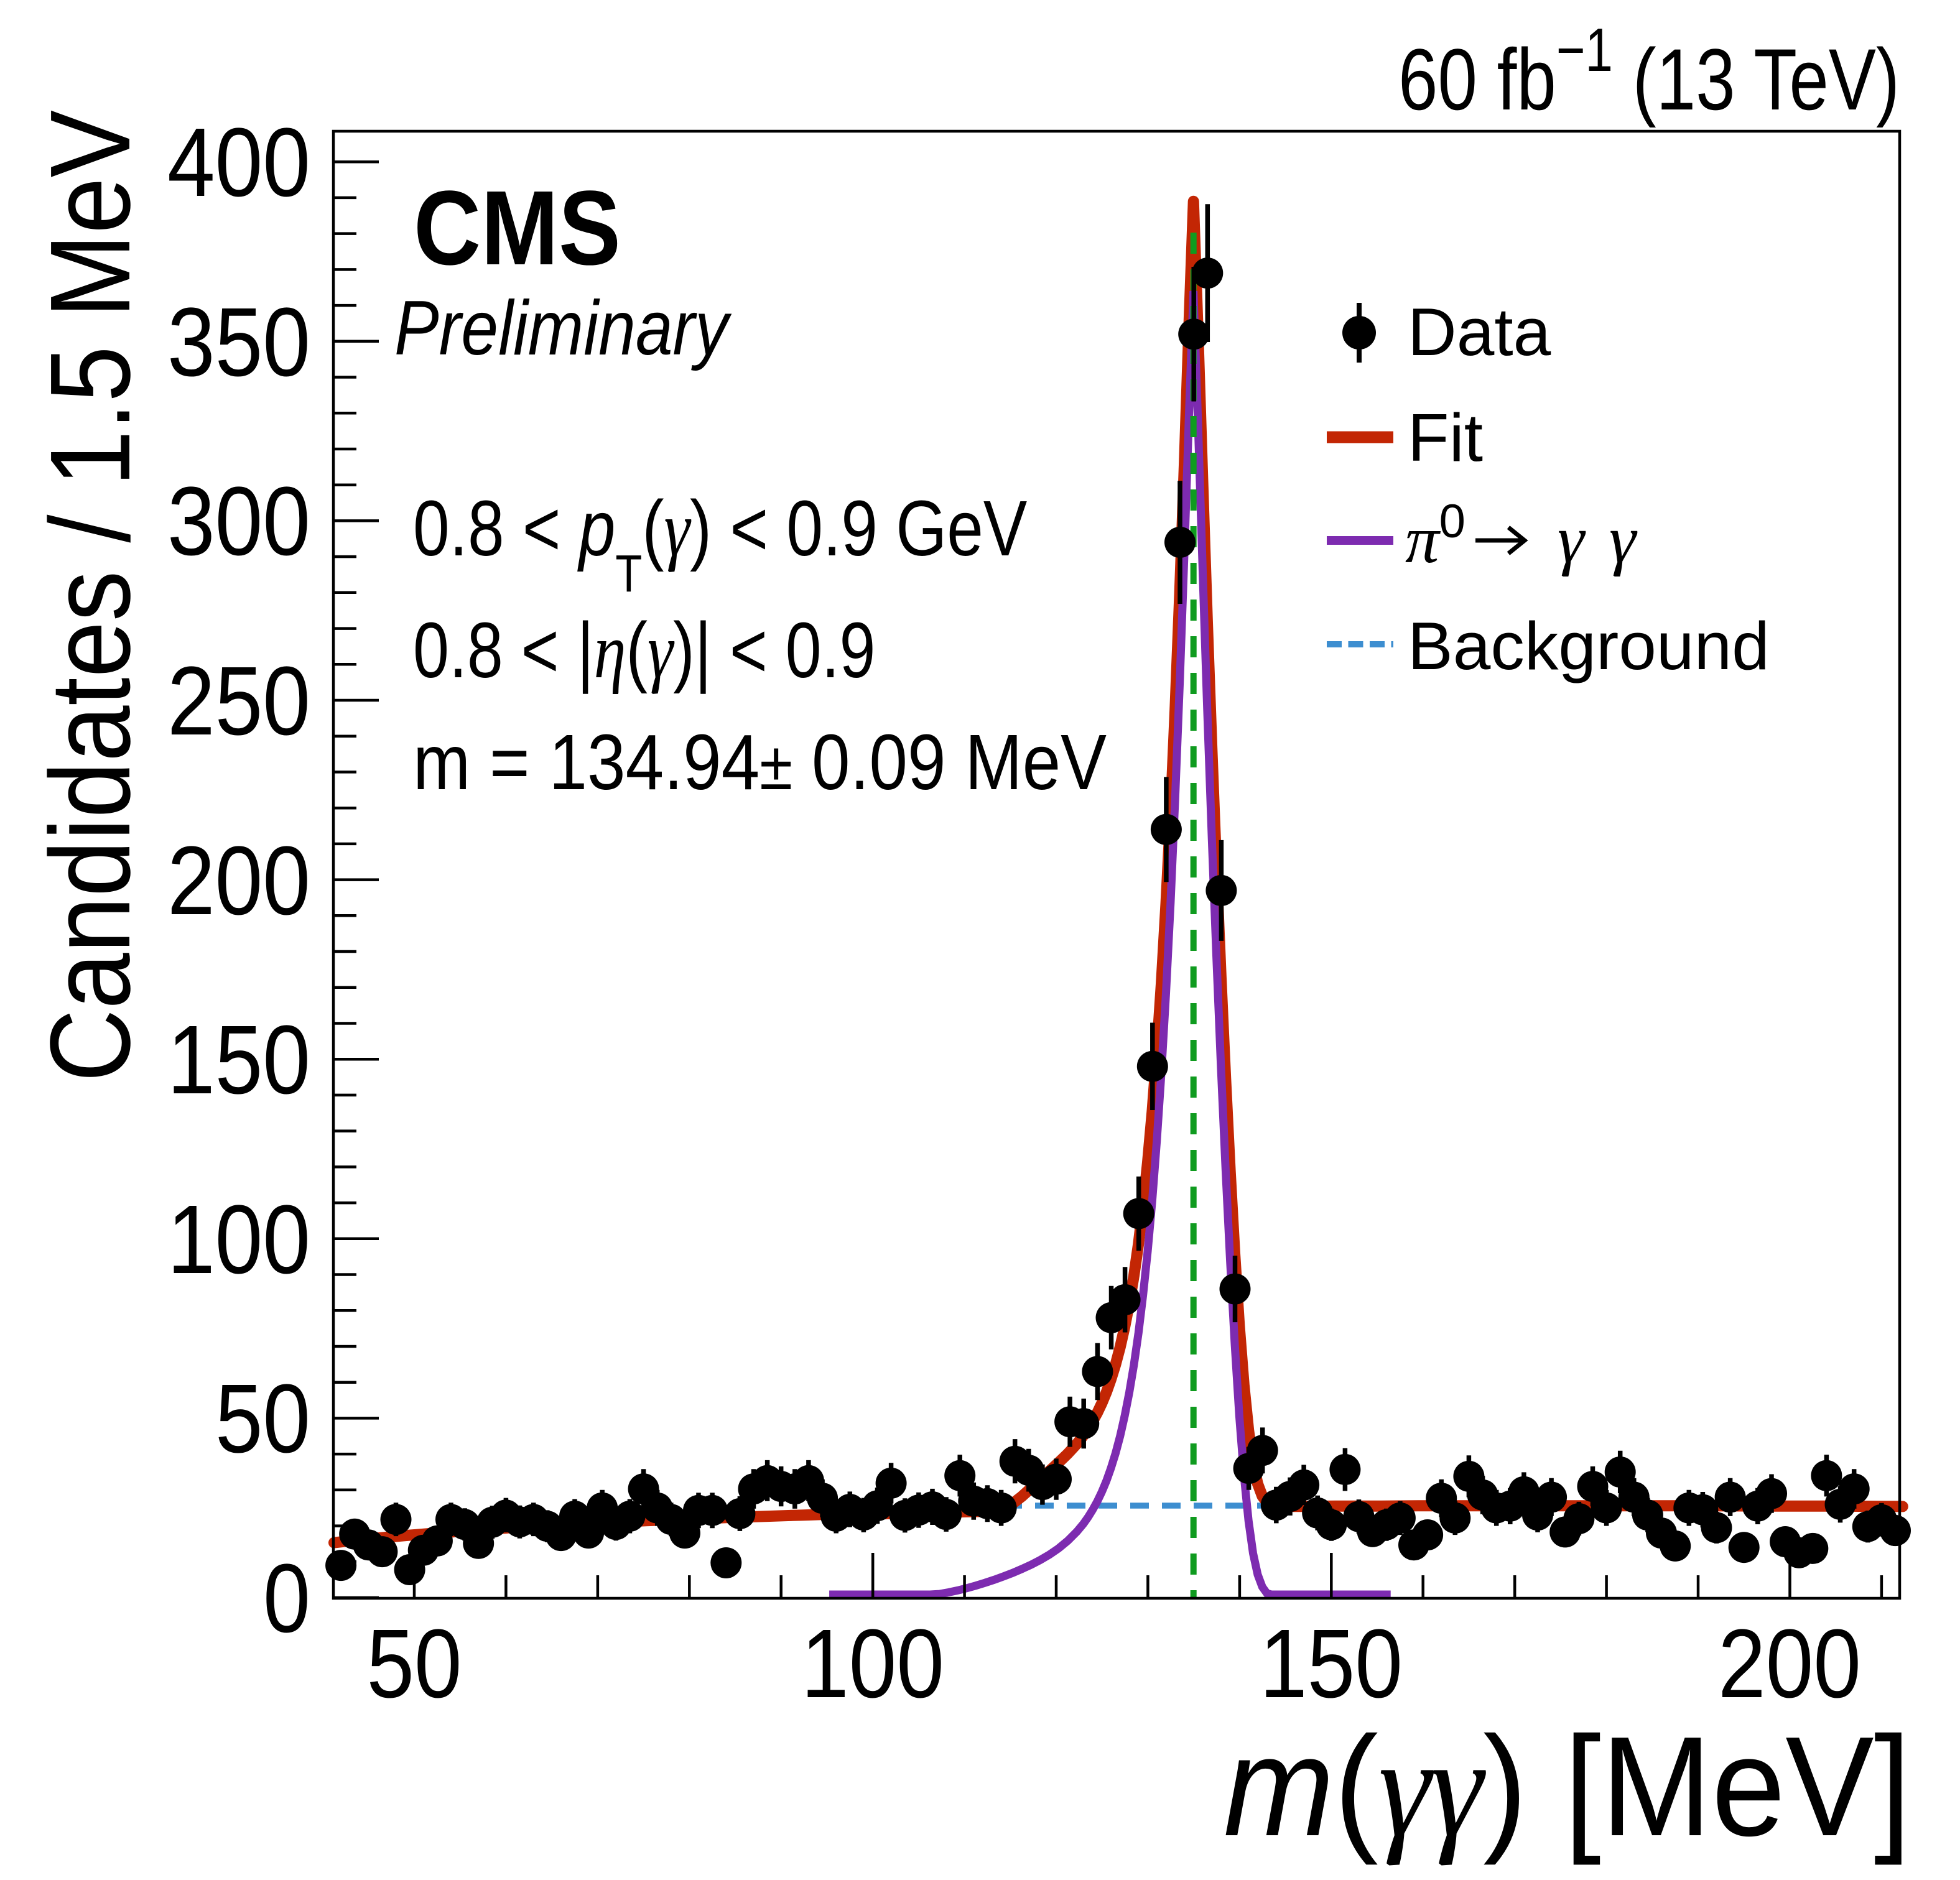 The width and height of the screenshot is (1960, 1880). Describe the element at coordinates (517, 228) in the screenshot. I see `svg-text: CMS` at that location.